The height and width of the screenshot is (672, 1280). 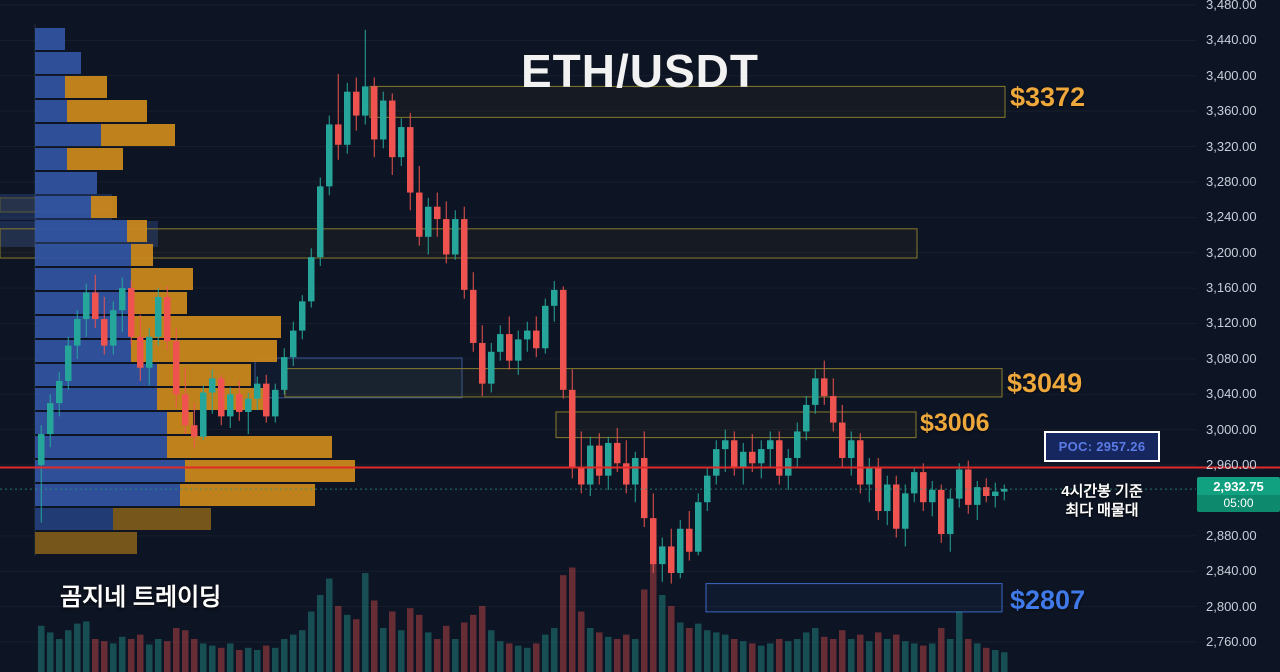 What do you see at coordinates (1231, 535) in the screenshot?
I see `axis-price-label: 2,880.00` at bounding box center [1231, 535].